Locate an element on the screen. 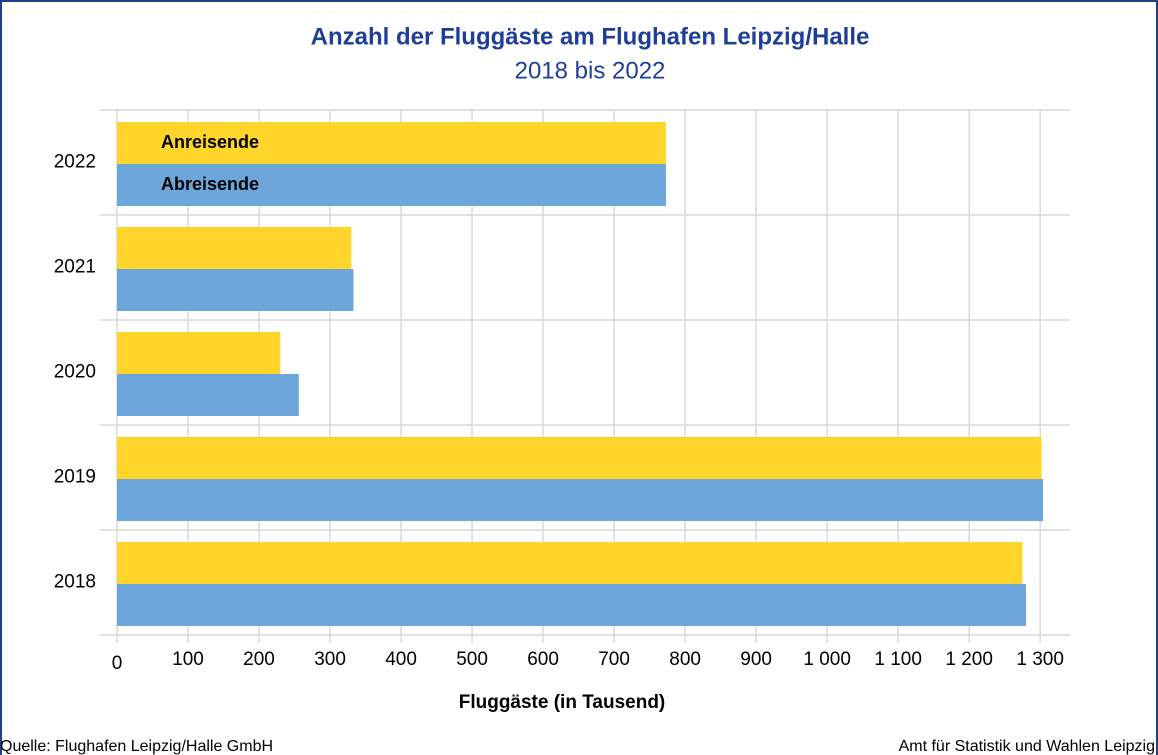 This screenshot has height=755, width=1158. x-tick-label: 1 300 is located at coordinates (1040, 659).